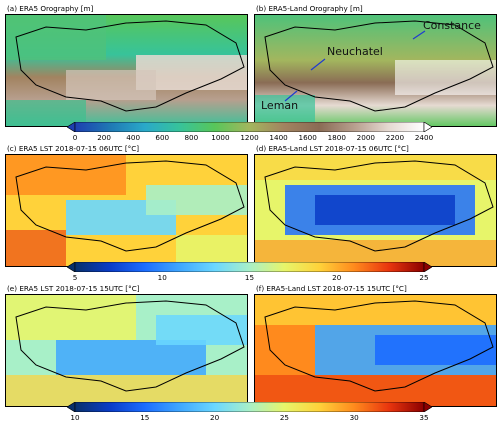  I want to click on map-panel-c, so click(126, 210).